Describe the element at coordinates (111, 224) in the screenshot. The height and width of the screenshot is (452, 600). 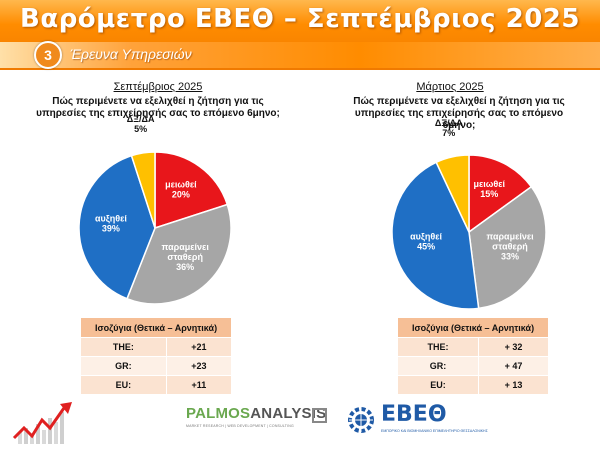
I see `slice-label: αυξηθεί 39%` at that location.